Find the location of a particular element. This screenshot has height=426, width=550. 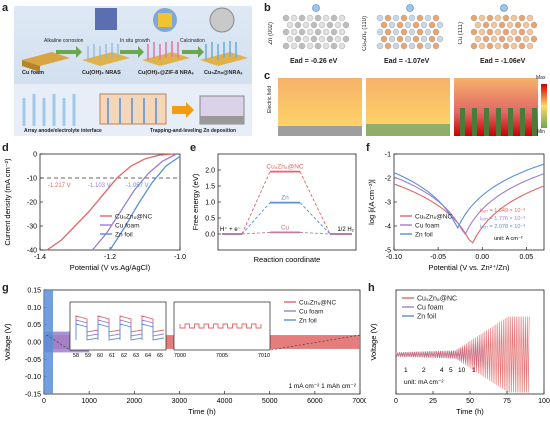

icorr-label: iₑₒᵣᵣ = 1.776 × 10⁻³ is located at coordinates (502, 219).